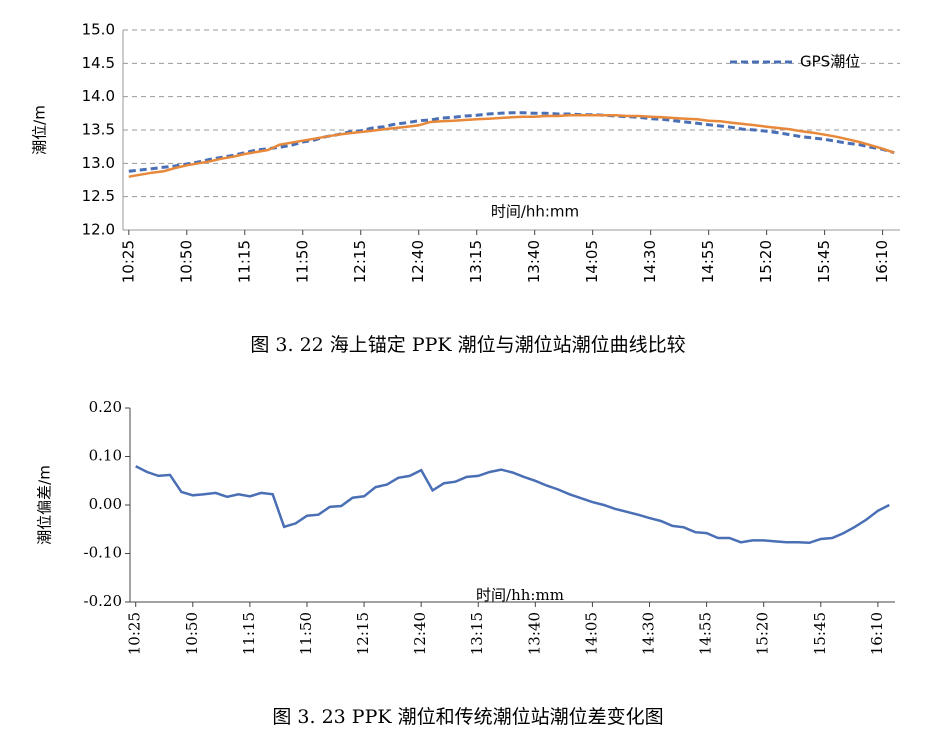  I want to click on caption: 图 3. 23 PPK 潮位和传统潮位站潮位差变化图, so click(467, 717).